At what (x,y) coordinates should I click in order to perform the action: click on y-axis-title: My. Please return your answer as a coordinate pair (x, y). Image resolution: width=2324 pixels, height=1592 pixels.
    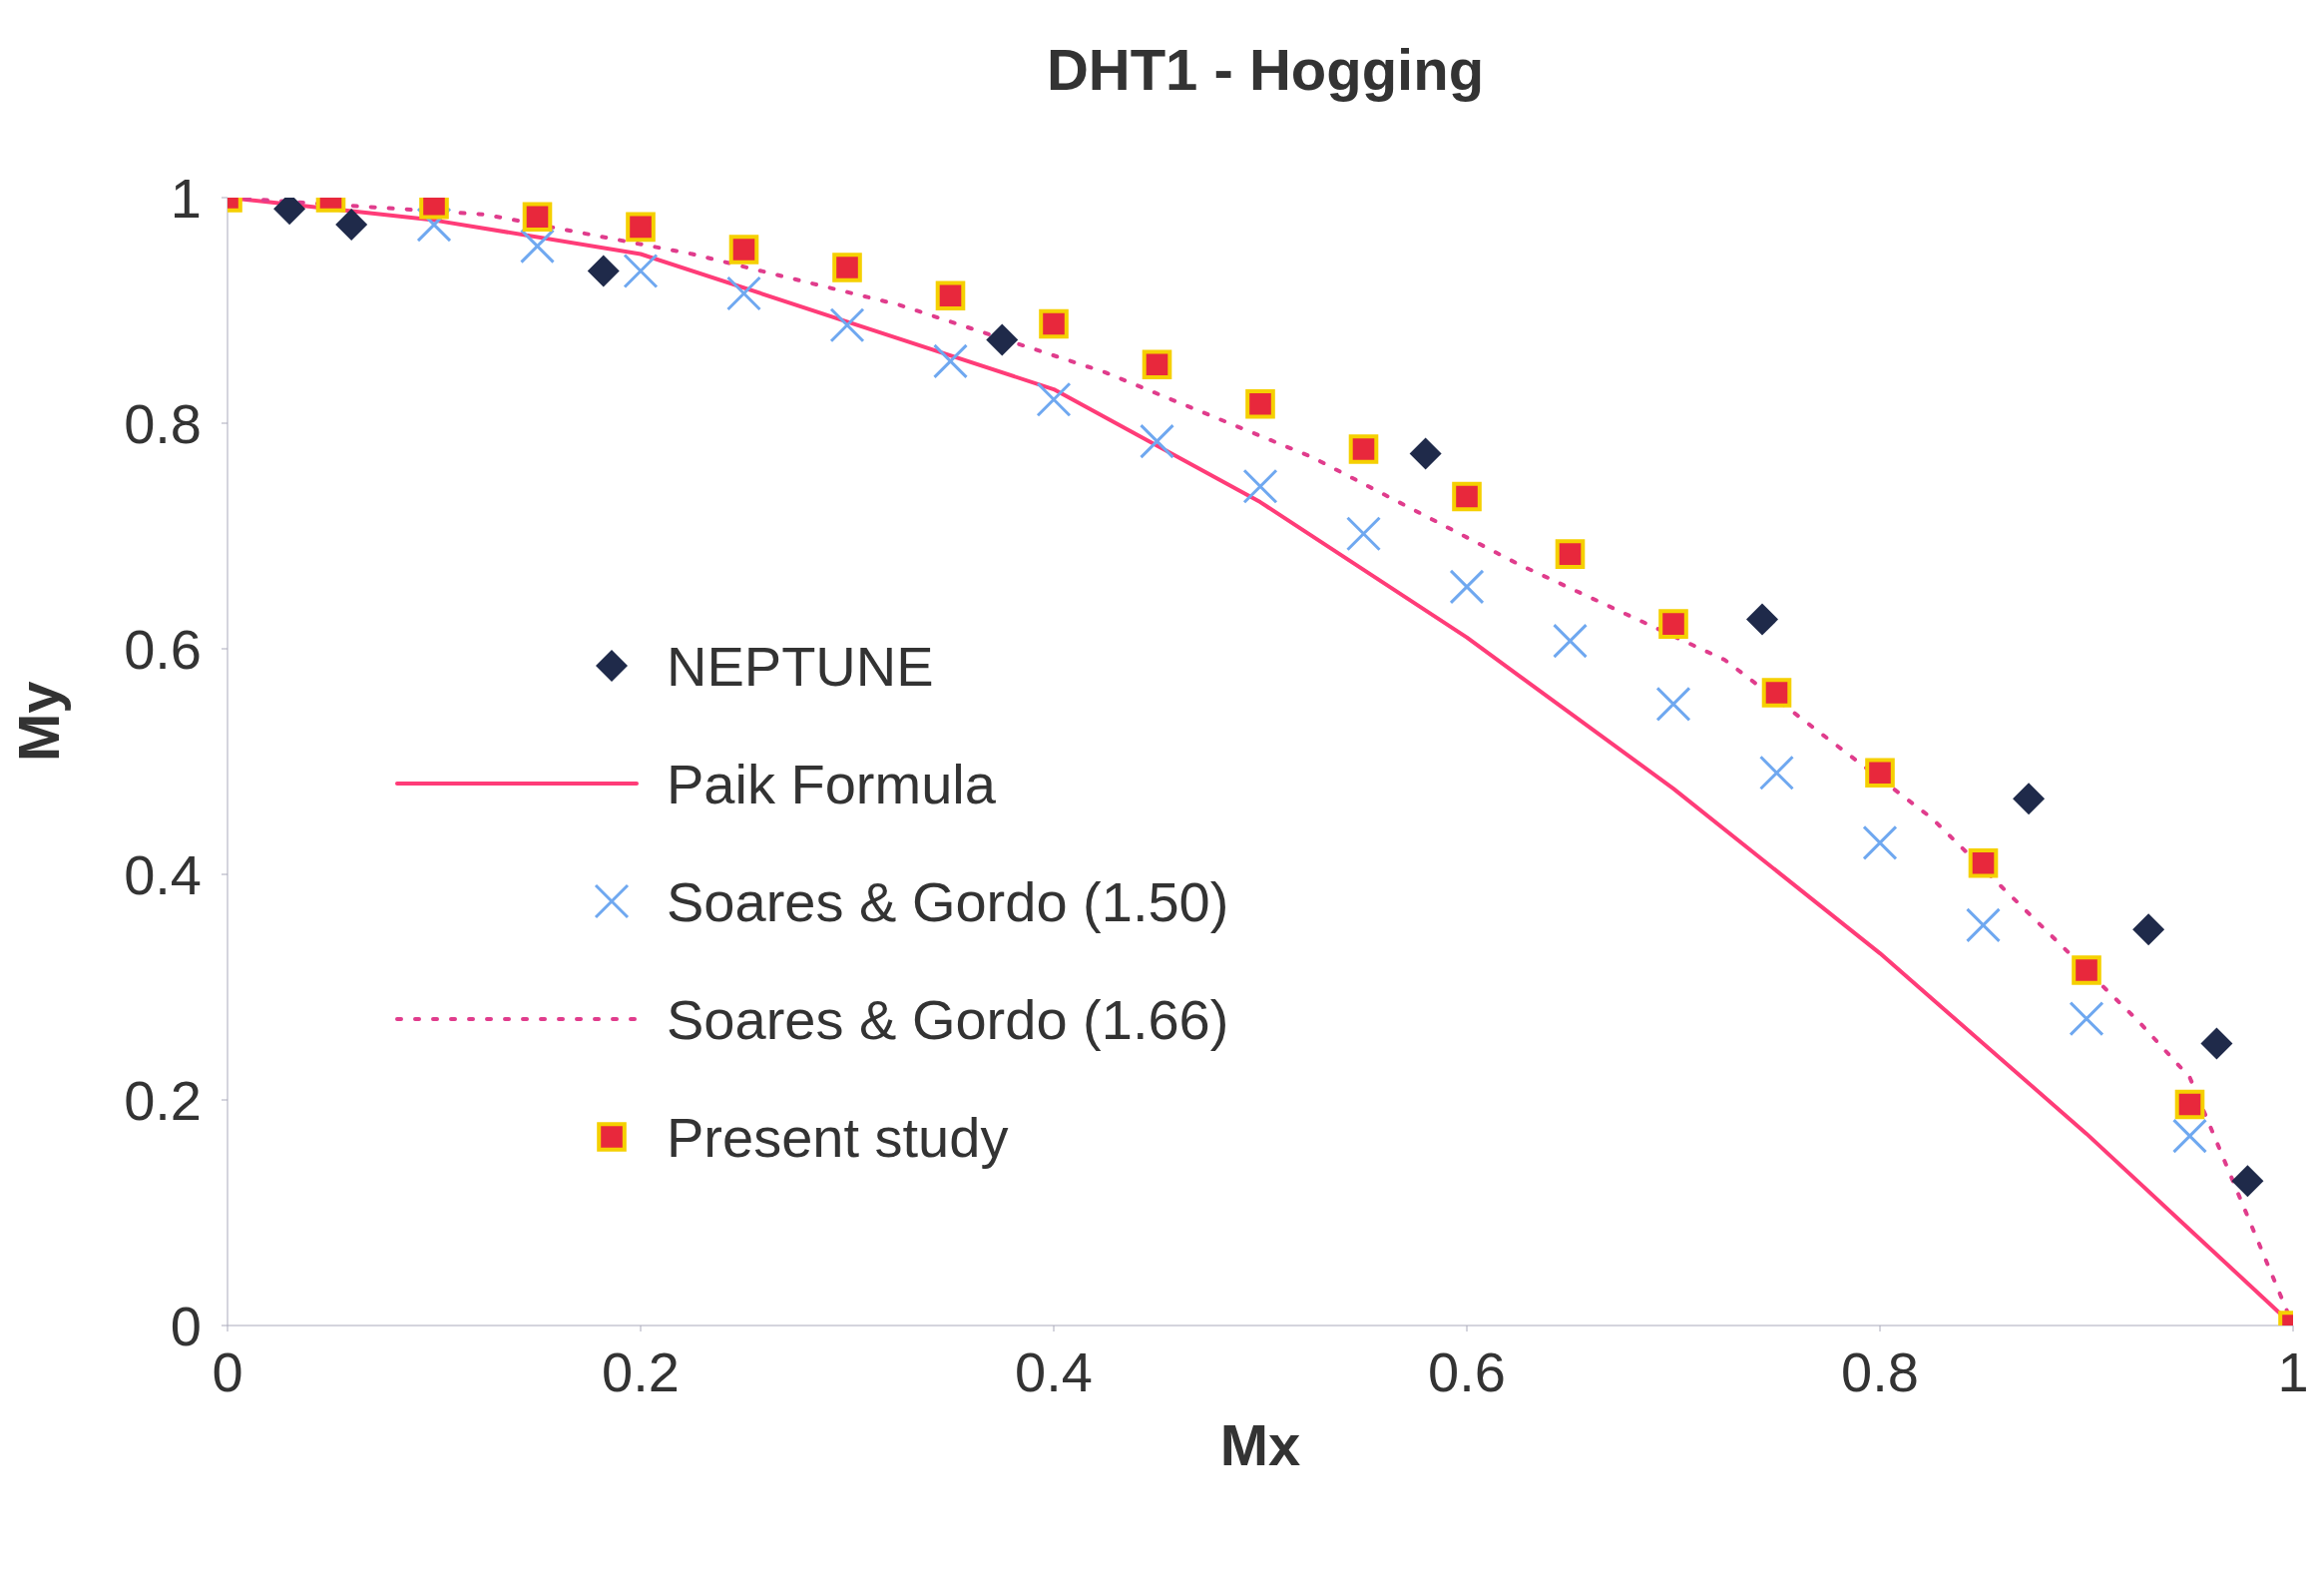
    Looking at the image, I should click on (38, 721).